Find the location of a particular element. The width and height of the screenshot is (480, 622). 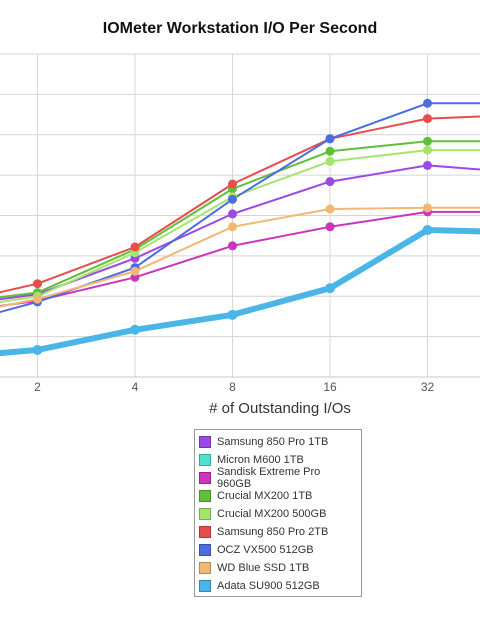

legend-label: Sandisk Extreme Pro 960GB is located at coordinates (268, 478).